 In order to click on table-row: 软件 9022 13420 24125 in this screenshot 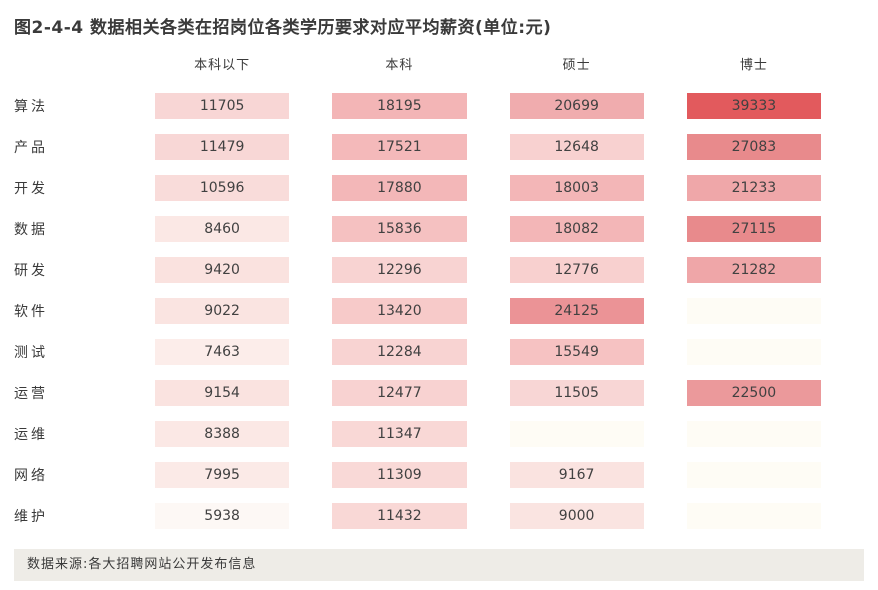, I will do `click(439, 311)`.